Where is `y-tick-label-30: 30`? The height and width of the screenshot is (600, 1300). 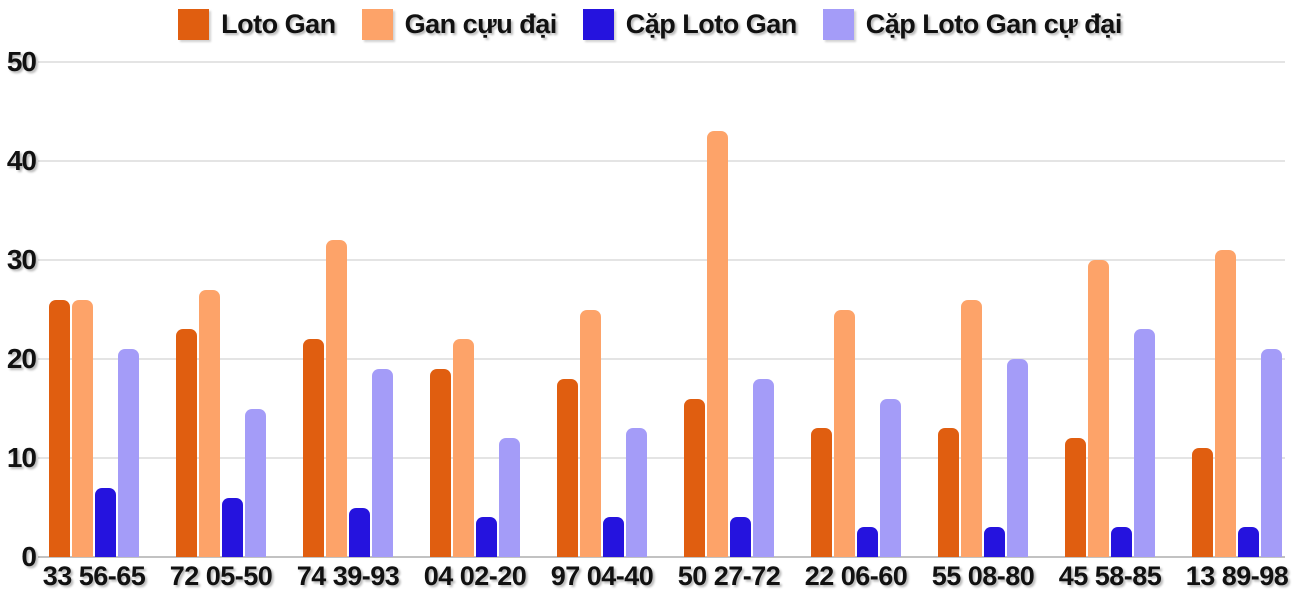
y-tick-label-30: 30 is located at coordinates (21, 259).